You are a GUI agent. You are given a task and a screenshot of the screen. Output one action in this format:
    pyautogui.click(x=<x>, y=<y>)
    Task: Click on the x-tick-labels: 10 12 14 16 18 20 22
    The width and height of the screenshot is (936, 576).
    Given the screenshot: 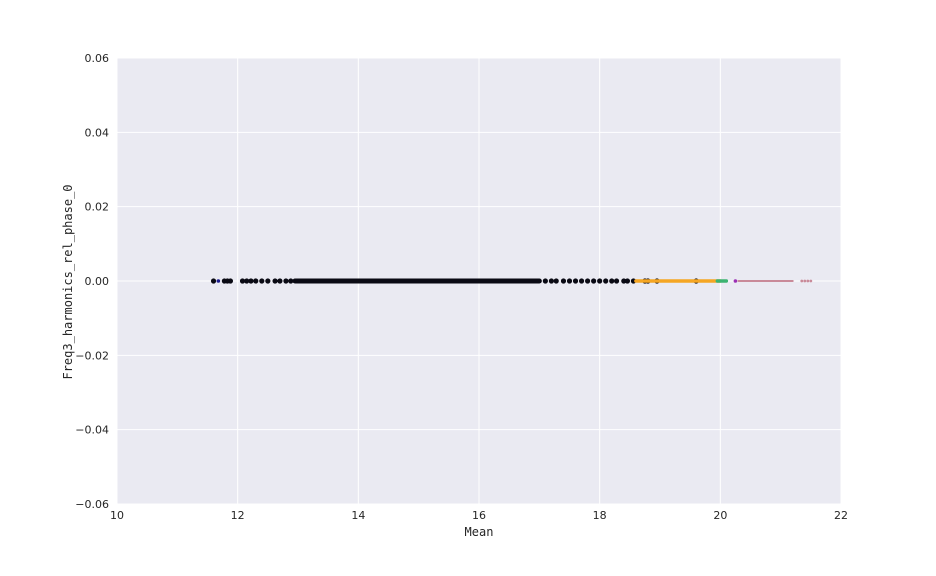 What is the action you would take?
    pyautogui.click(x=479, y=515)
    